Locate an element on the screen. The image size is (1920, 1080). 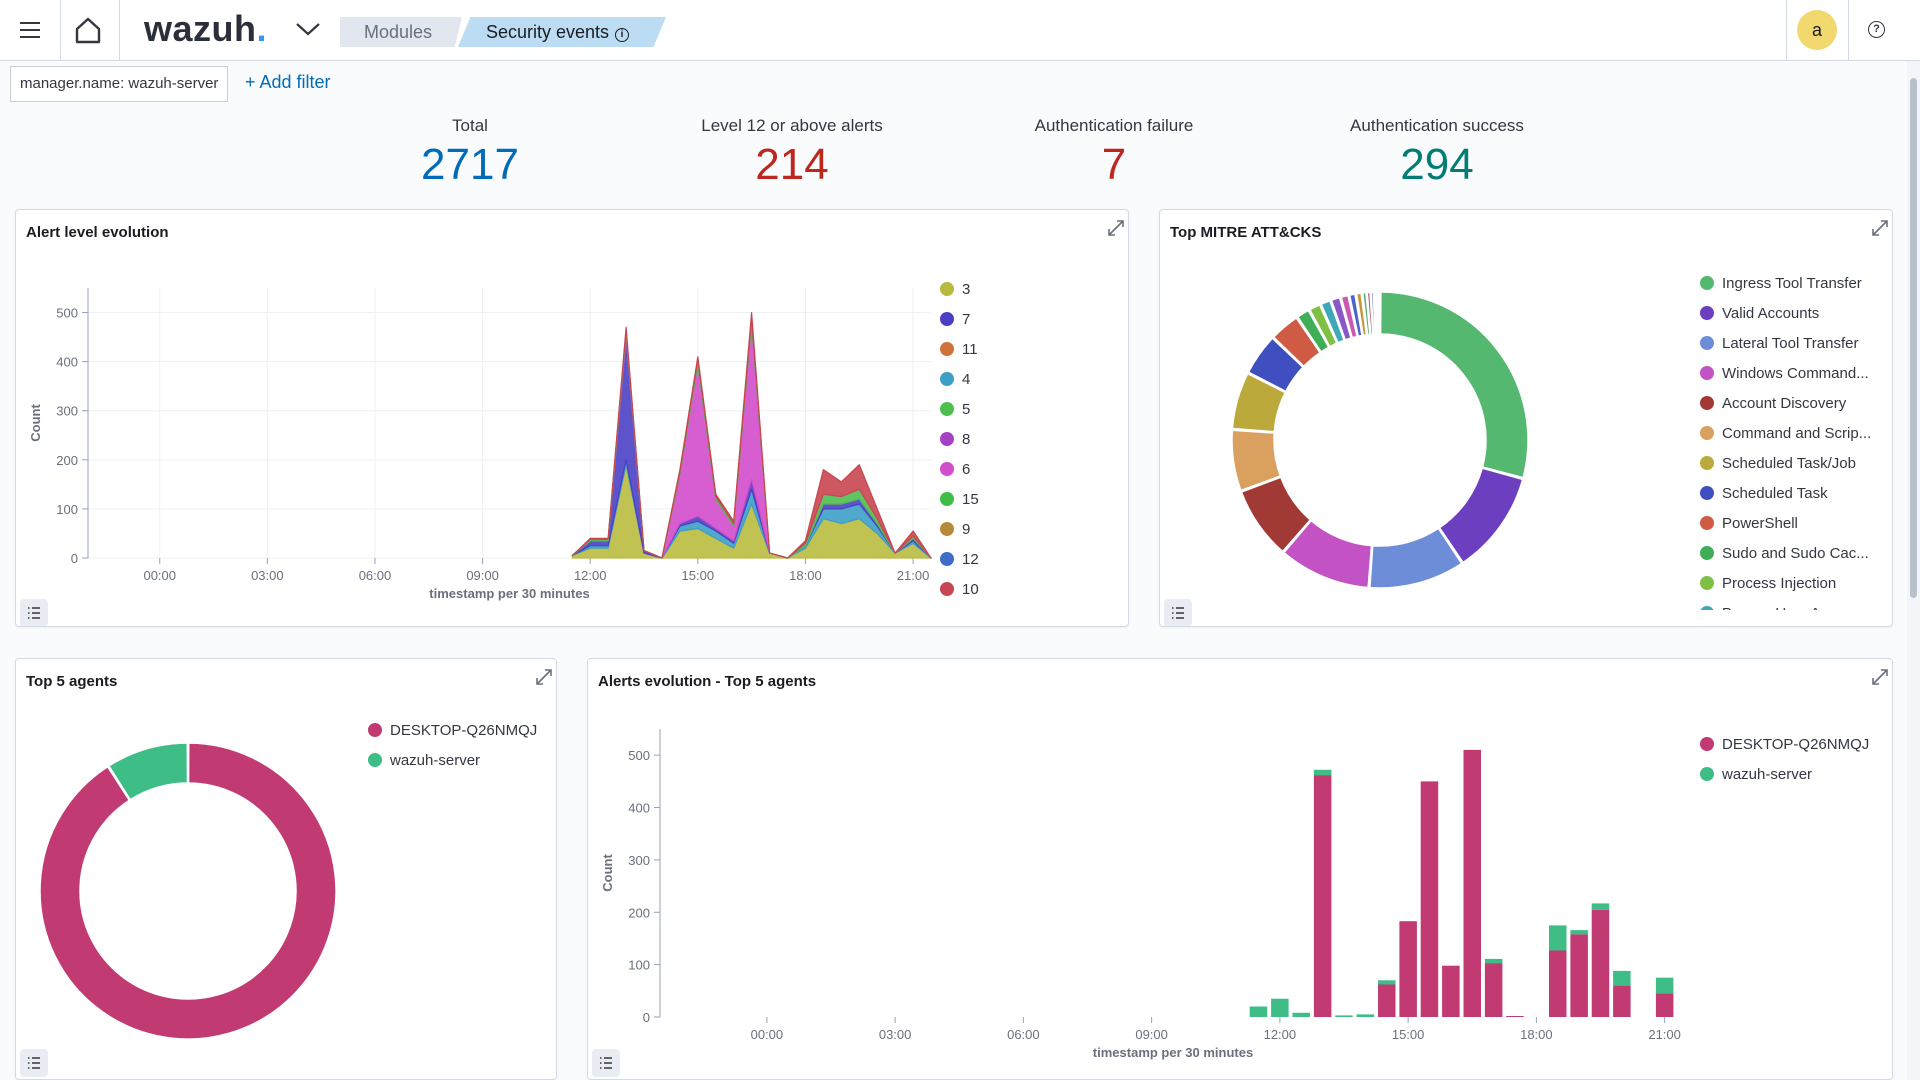
panel-title: Alerts evolution - Top 5 agents is located at coordinates (707, 681).